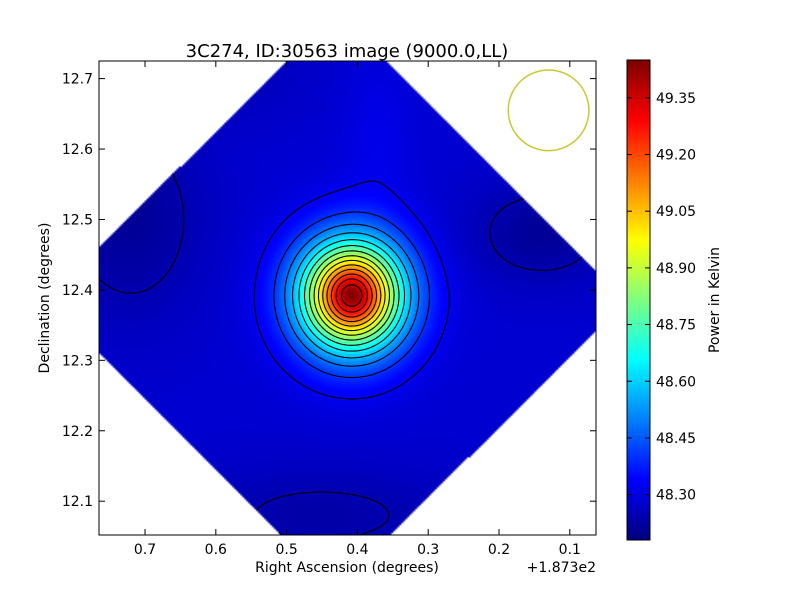 This screenshot has height=604, width=800. I want to click on x-tick-label: 0.4, so click(357, 550).